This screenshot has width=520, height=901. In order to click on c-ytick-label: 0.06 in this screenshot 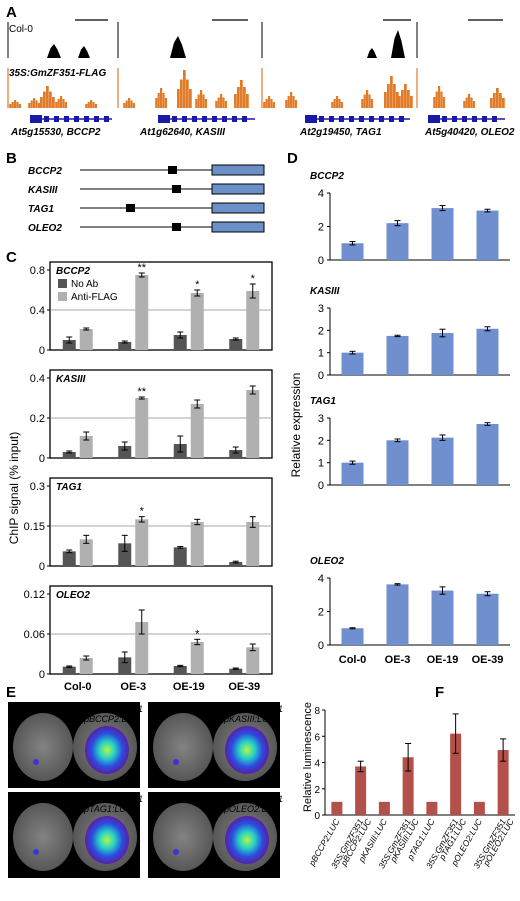, I will do `click(34, 635)`.